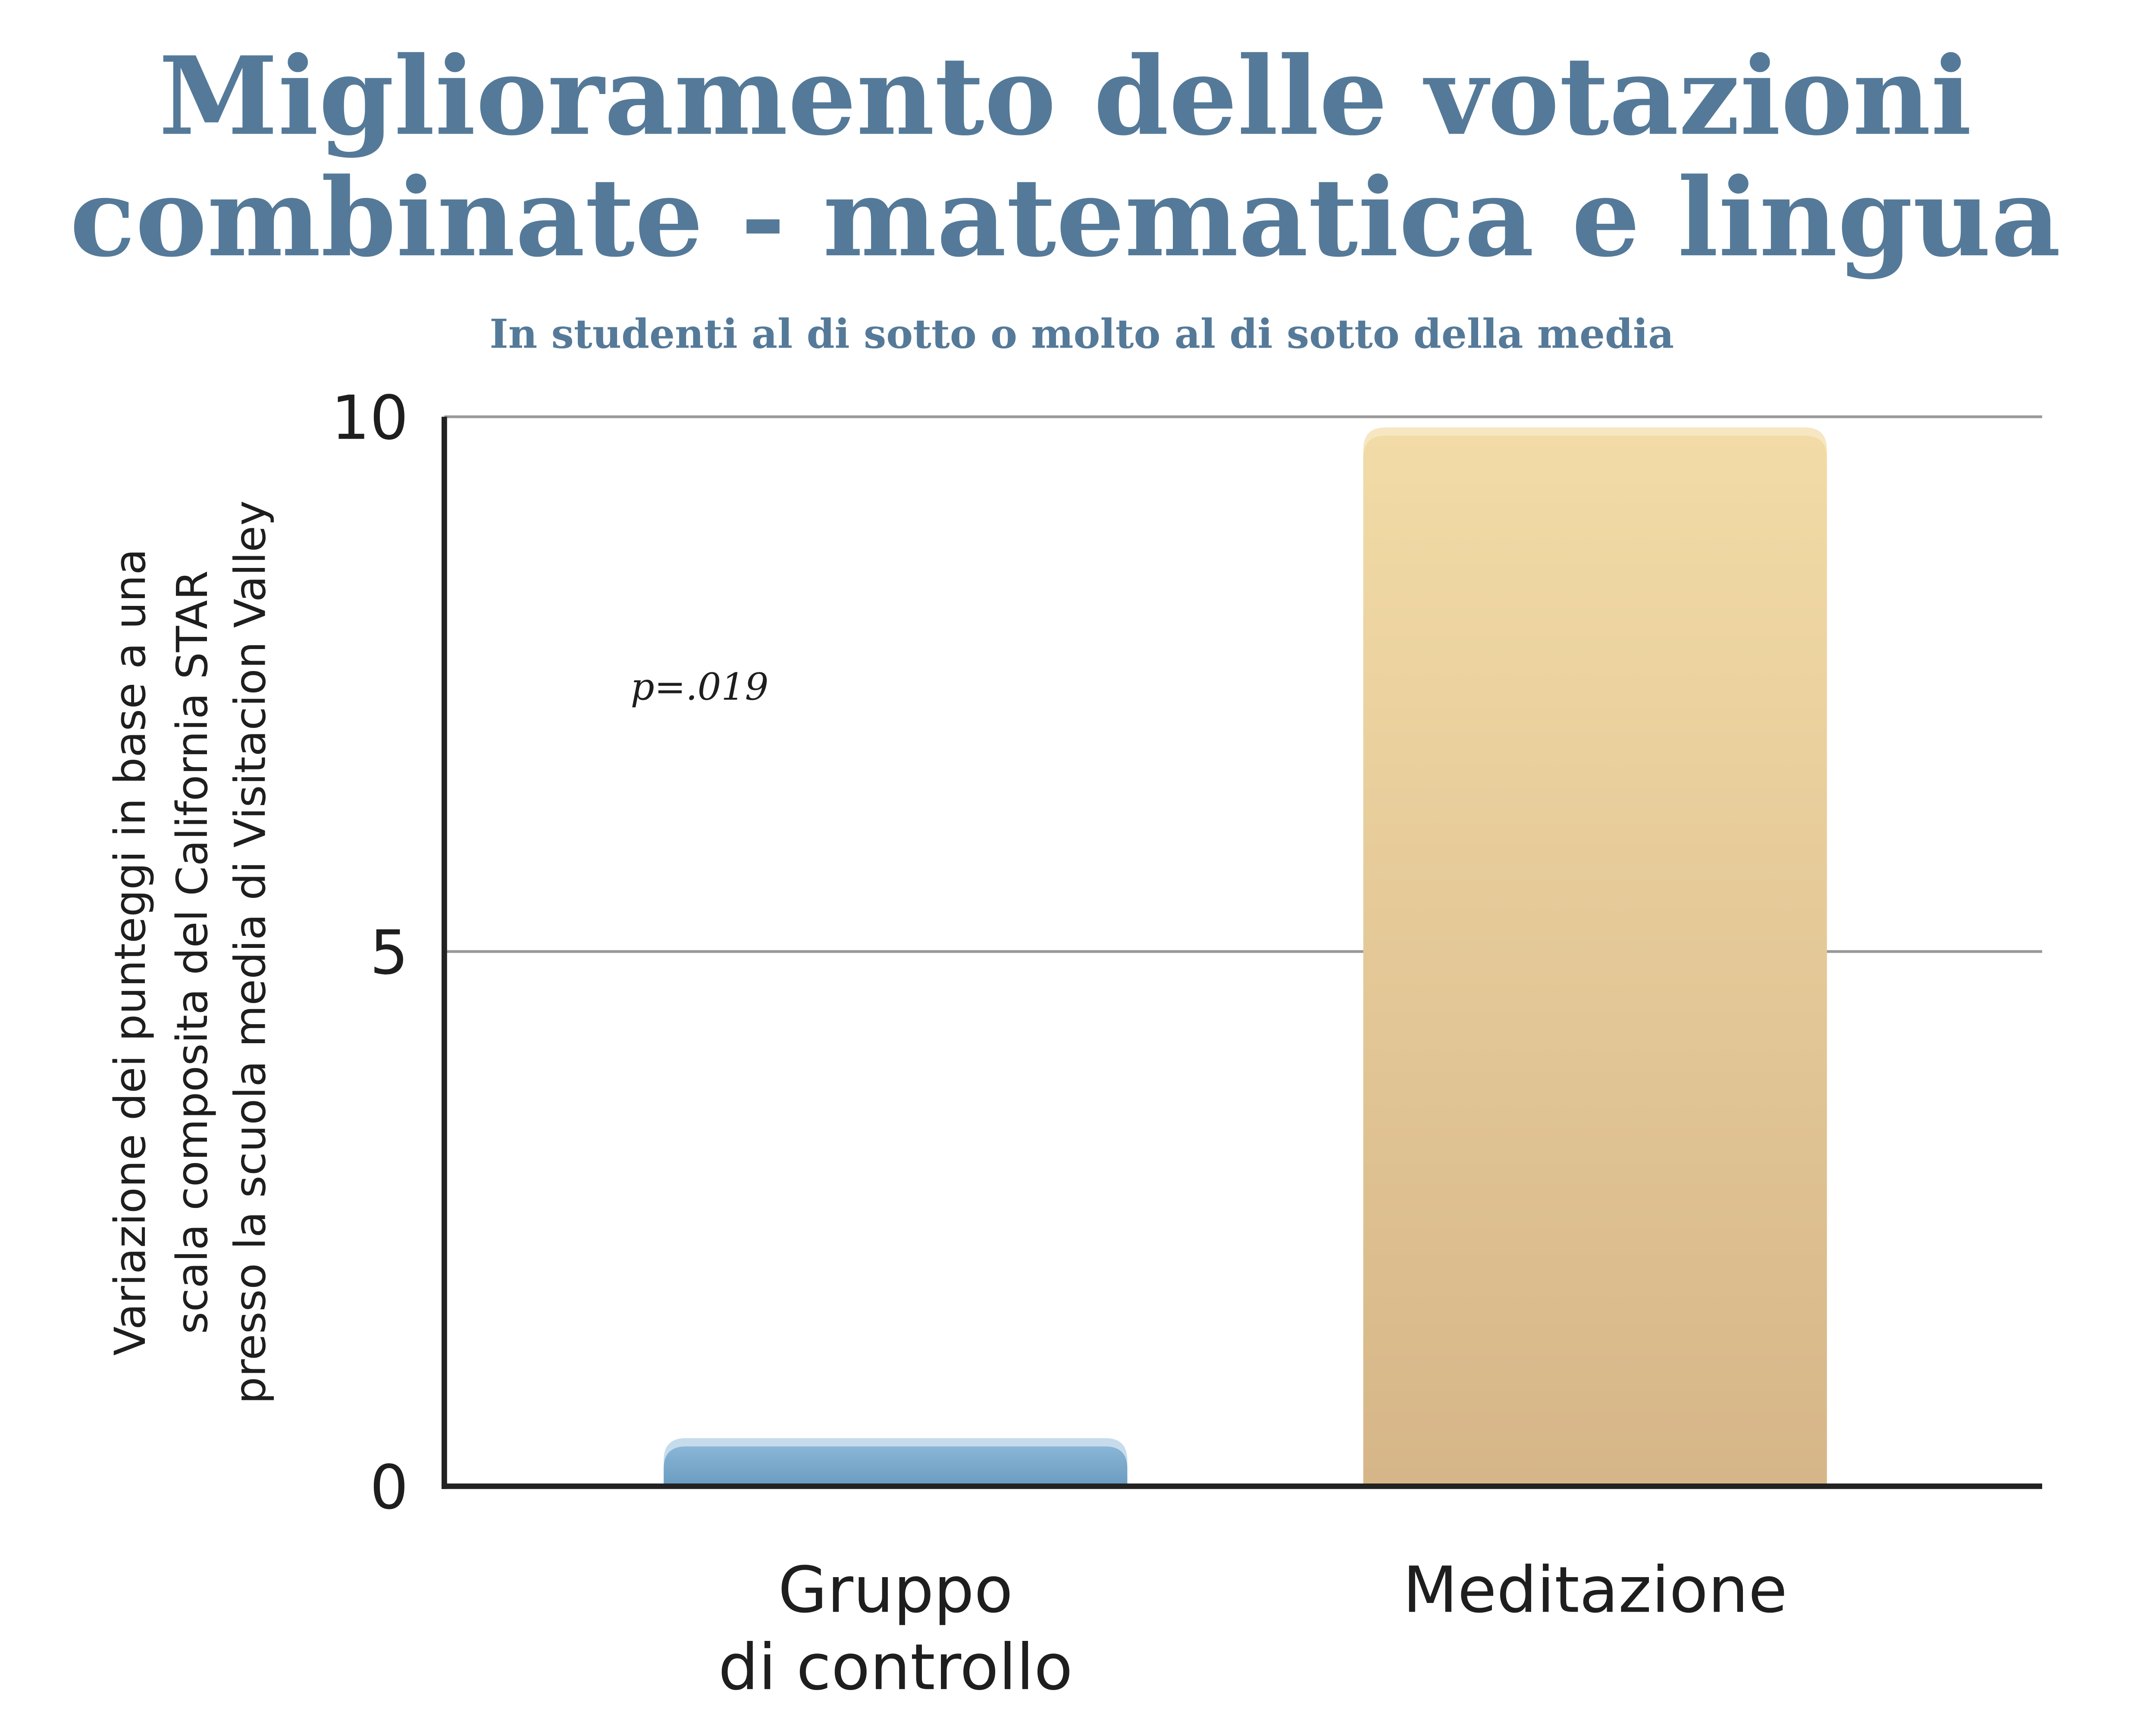 This screenshot has height=1725, width=2156. Describe the element at coordinates (1065, 96) in the screenshot. I see `chart-title-line-1: Miglioramento delle votazioni` at that location.